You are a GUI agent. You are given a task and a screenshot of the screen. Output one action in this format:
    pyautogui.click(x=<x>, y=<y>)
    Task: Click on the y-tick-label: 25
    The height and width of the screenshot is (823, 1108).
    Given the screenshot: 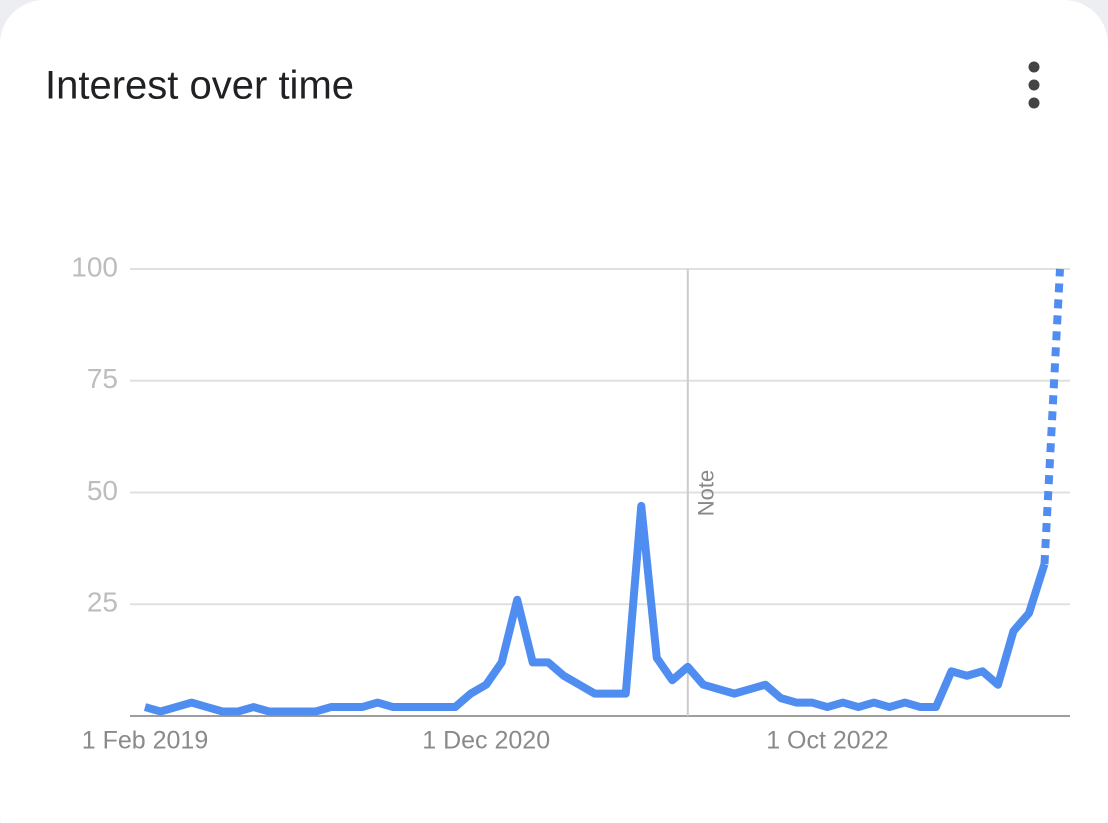 What is the action you would take?
    pyautogui.click(x=102, y=602)
    